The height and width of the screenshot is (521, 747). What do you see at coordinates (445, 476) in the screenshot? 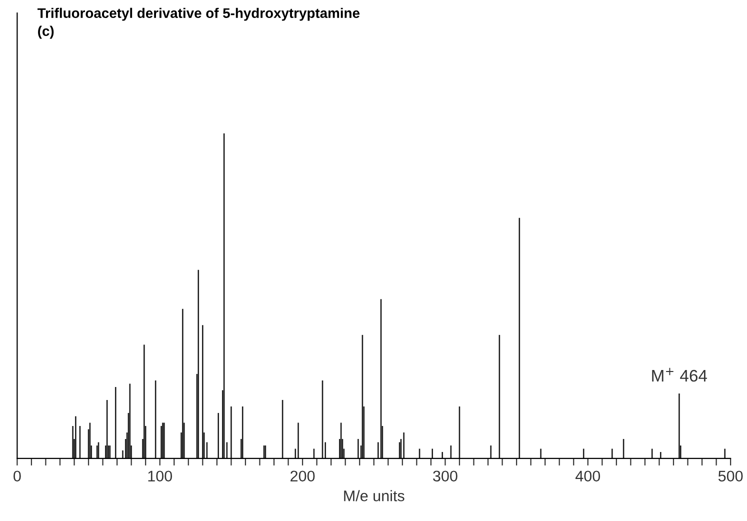
I see `x-tick-label: 300` at bounding box center [445, 476].